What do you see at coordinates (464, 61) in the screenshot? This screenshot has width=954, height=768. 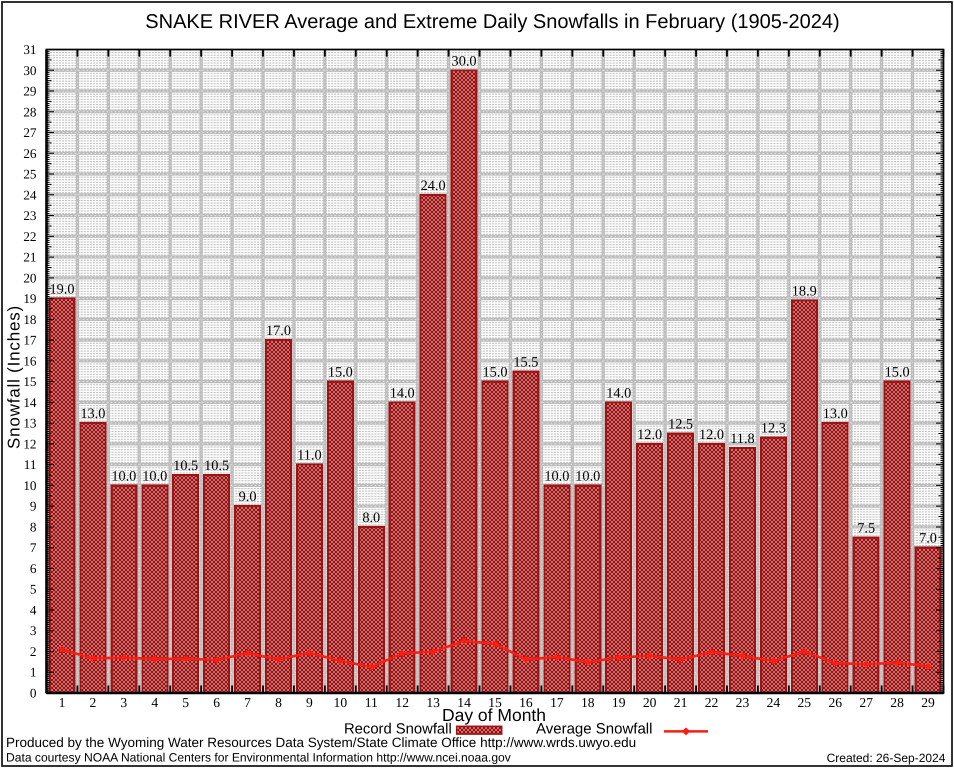 I see `svg-text: 30.0` at bounding box center [464, 61].